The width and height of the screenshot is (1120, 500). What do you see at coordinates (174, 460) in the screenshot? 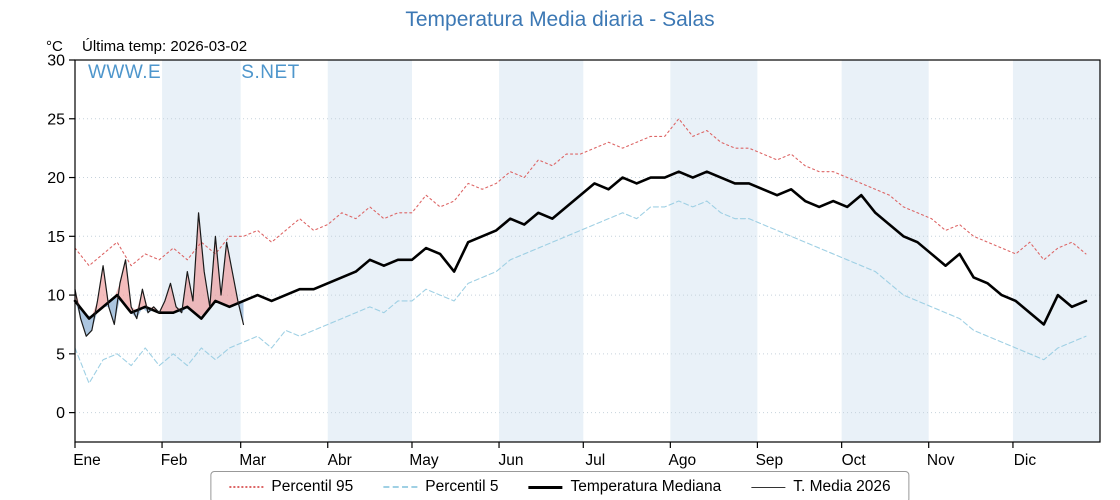
I see `x-tick-label: Feb` at bounding box center [174, 460].